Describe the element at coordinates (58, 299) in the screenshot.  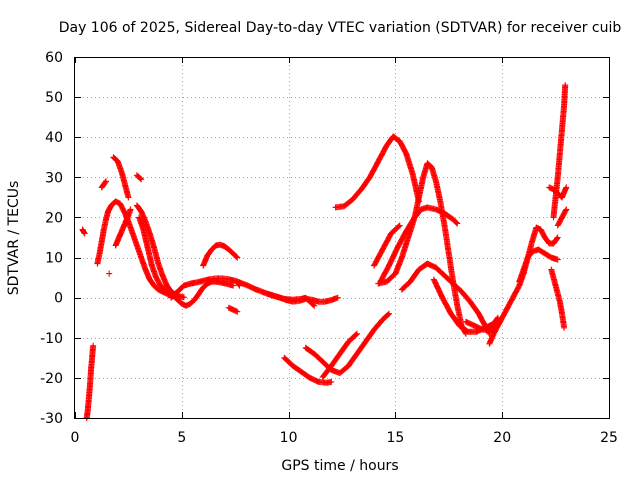
I see `y-tick-label: 0` at that location.